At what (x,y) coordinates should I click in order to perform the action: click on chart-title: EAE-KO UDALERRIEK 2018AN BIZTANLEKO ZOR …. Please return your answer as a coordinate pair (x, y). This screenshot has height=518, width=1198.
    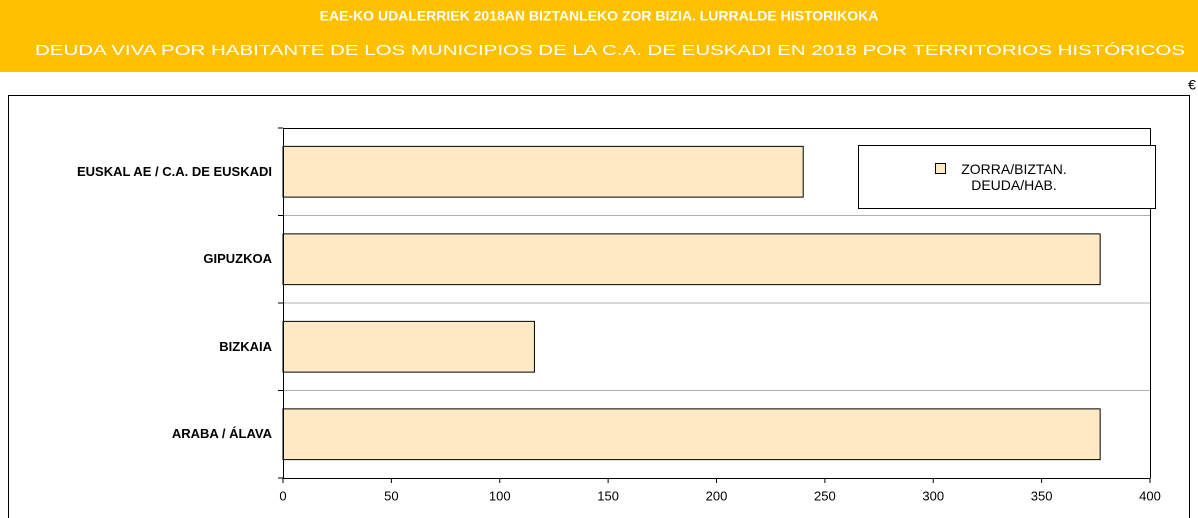
    Looking at the image, I should click on (599, 16).